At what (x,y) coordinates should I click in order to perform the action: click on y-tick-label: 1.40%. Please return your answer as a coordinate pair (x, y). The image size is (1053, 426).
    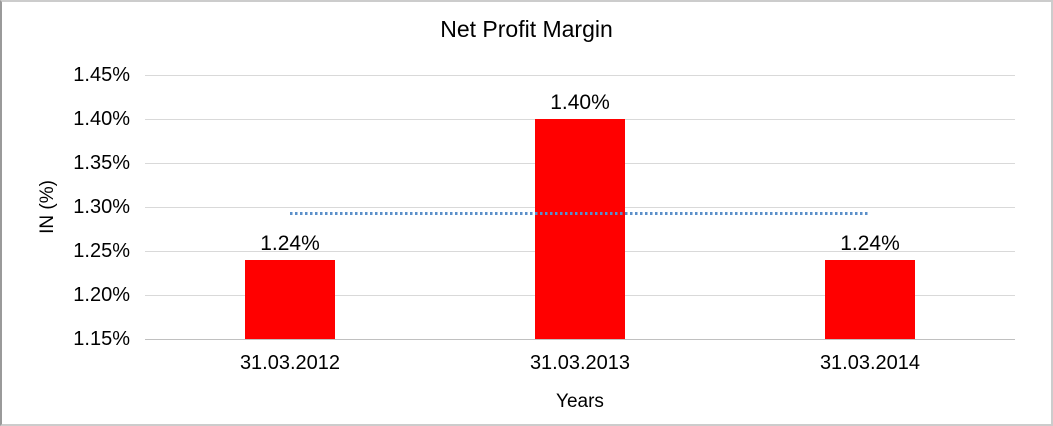
    Looking at the image, I should click on (101, 119).